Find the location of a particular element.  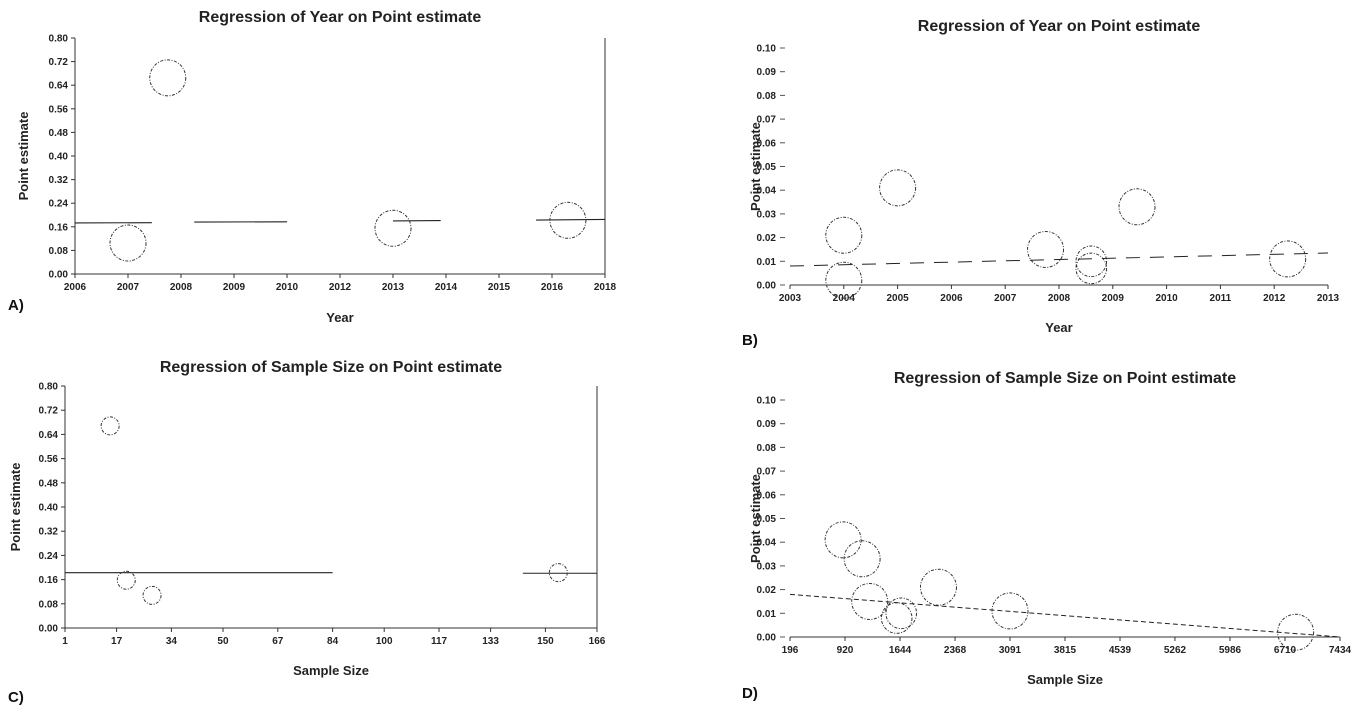

x-tick-label: 117 is located at coordinates (439, 641).